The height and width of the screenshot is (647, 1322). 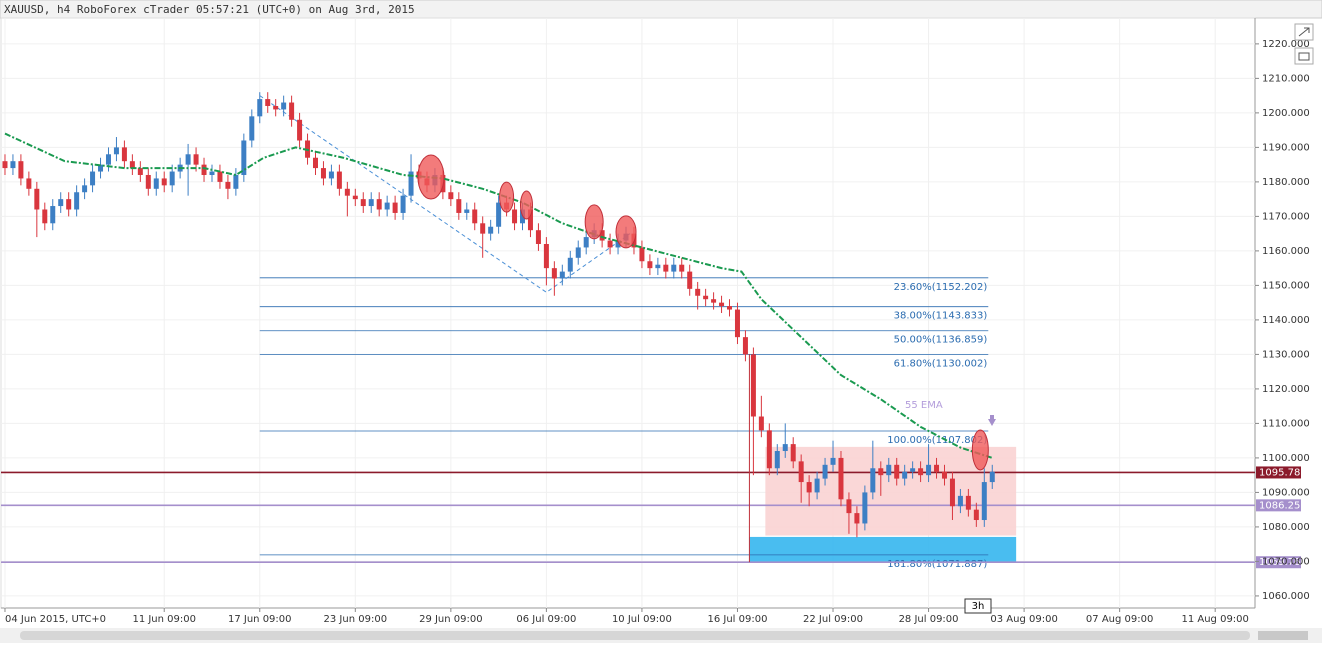 What do you see at coordinates (1286, 423) in the screenshot?
I see `y-tick-label: 1110.000` at bounding box center [1286, 423].